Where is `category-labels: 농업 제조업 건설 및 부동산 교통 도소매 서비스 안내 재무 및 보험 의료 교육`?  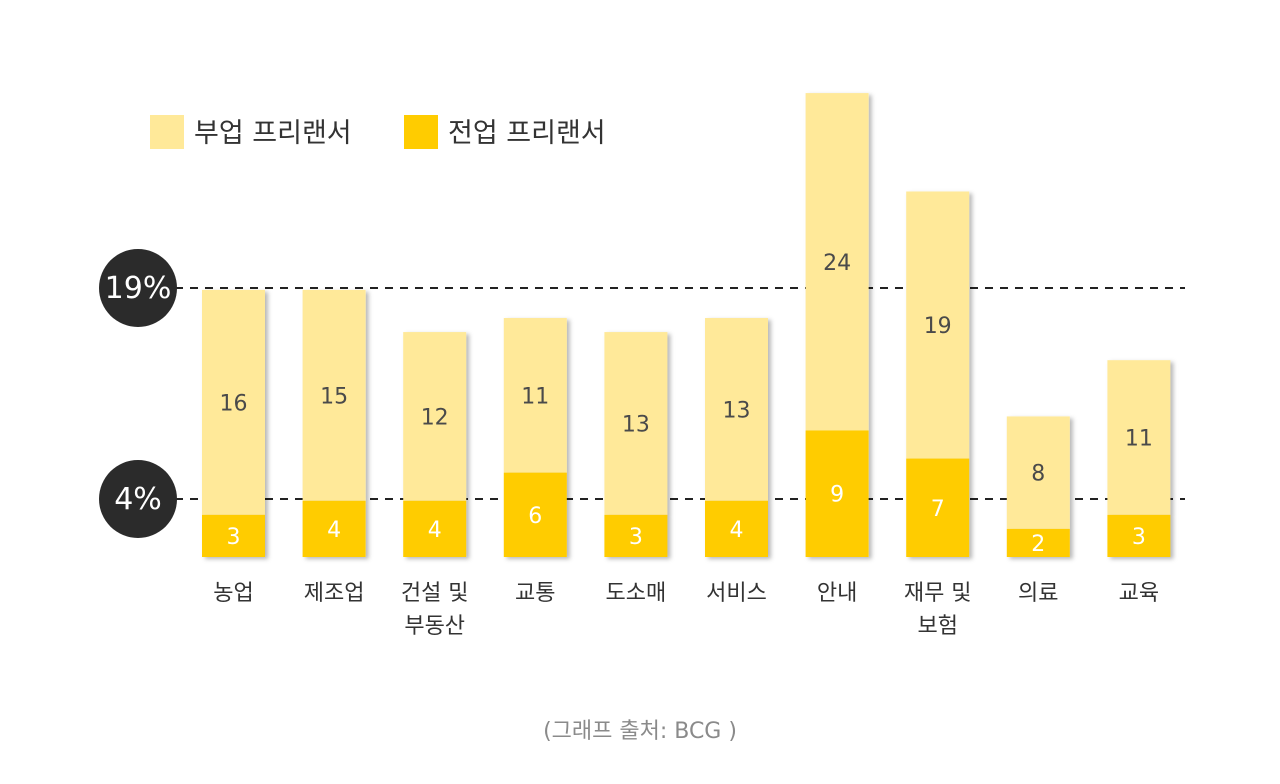
category-labels: 농업 제조업 건설 및 부동산 교통 도소매 서비스 안내 재무 및 보험 의료 교육 is located at coordinates (686, 610).